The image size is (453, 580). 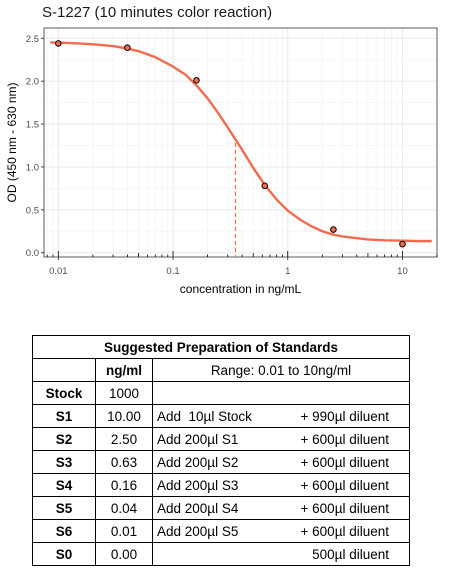 What do you see at coordinates (32, 210) in the screenshot?
I see `y-tick-label: 0.5` at bounding box center [32, 210].